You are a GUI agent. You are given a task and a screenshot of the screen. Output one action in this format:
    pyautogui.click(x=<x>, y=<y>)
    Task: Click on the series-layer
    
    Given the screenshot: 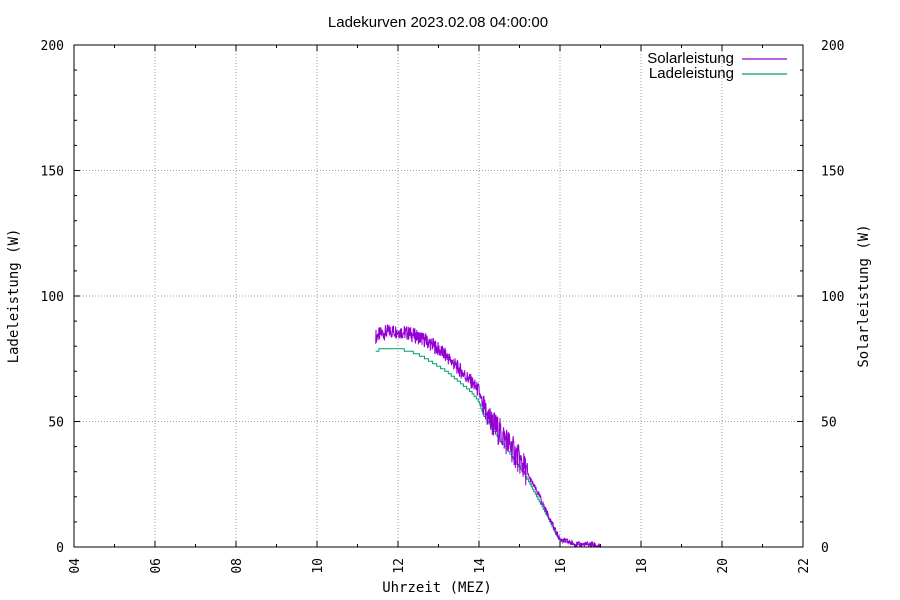 What is the action you would take?
    pyautogui.click(x=488, y=436)
    